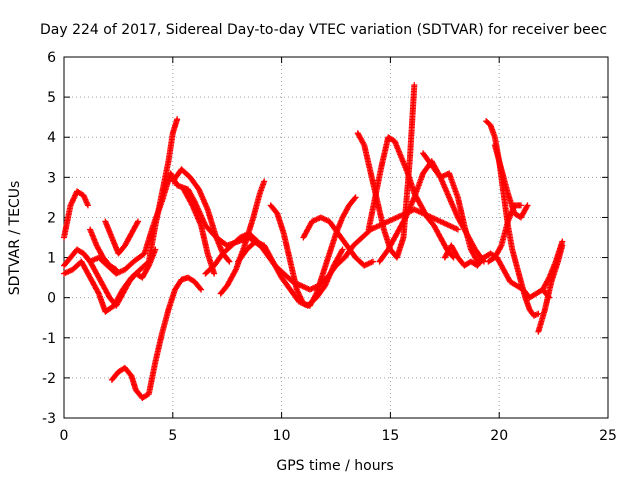  What do you see at coordinates (51, 178) in the screenshot?
I see `y-tick-label: 3` at bounding box center [51, 178].